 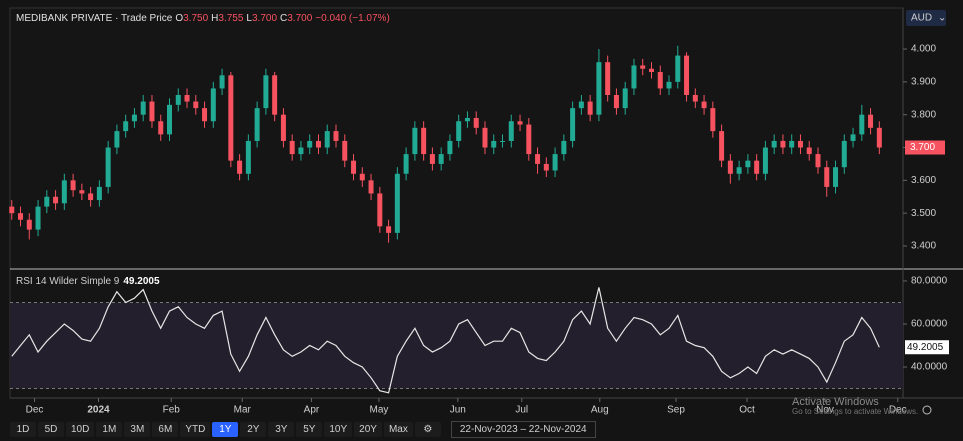 What do you see at coordinates (195, 429) in the screenshot?
I see `range-button: YTD` at bounding box center [195, 429].